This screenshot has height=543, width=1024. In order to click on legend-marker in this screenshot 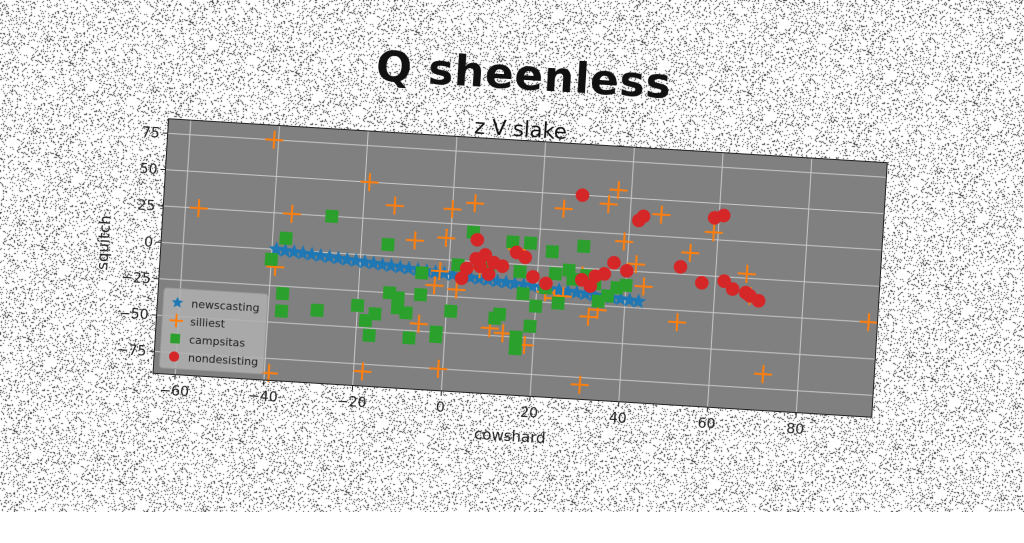, I will do `click(175, 338)`.